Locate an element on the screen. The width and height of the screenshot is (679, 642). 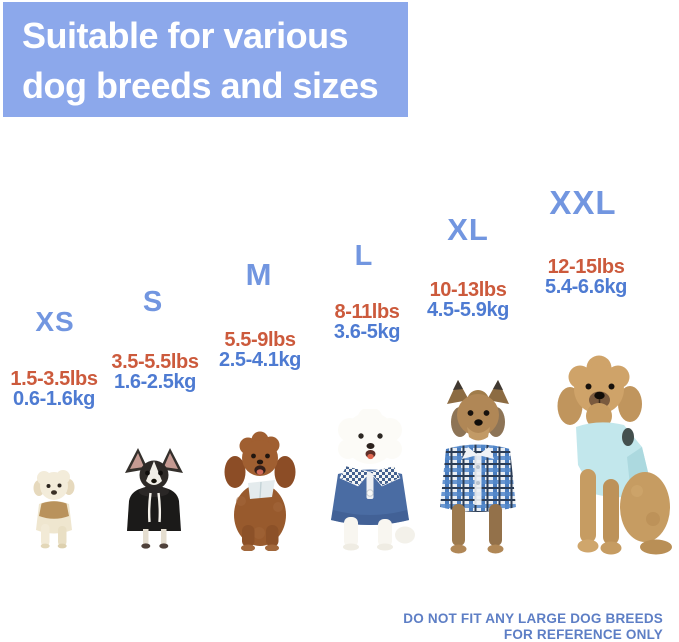
weight-range-m: 5.5-9lbs 2.5-4.1kg is located at coordinates (260, 350).